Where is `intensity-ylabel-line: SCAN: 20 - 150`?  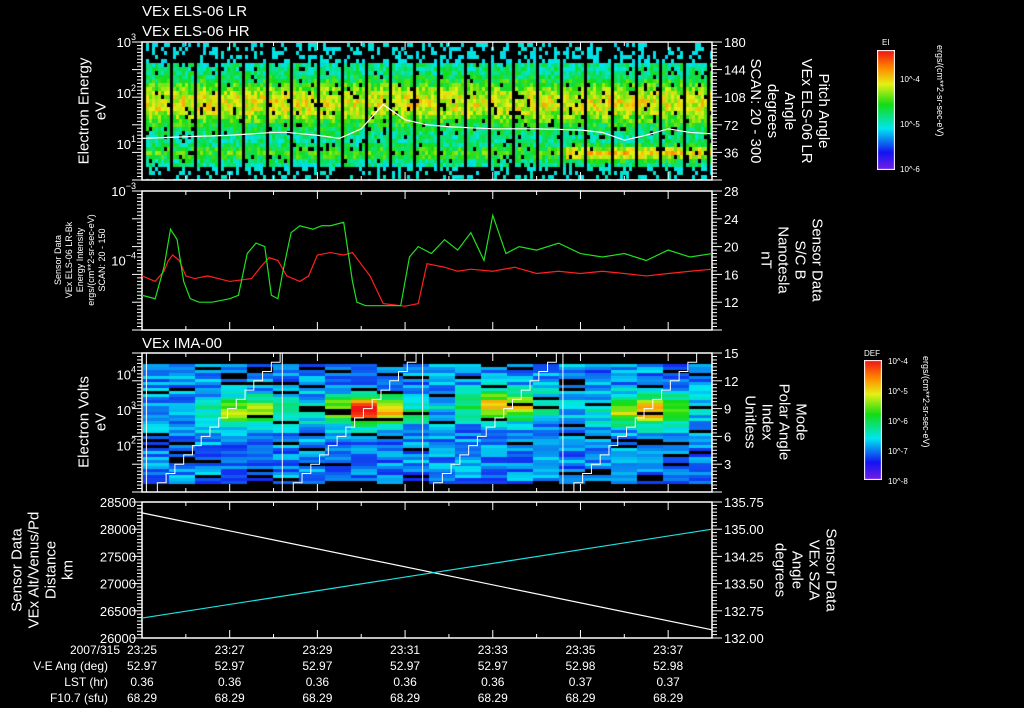
intensity-ylabel-line: SCAN: 20 - 150 is located at coordinates (102, 259).